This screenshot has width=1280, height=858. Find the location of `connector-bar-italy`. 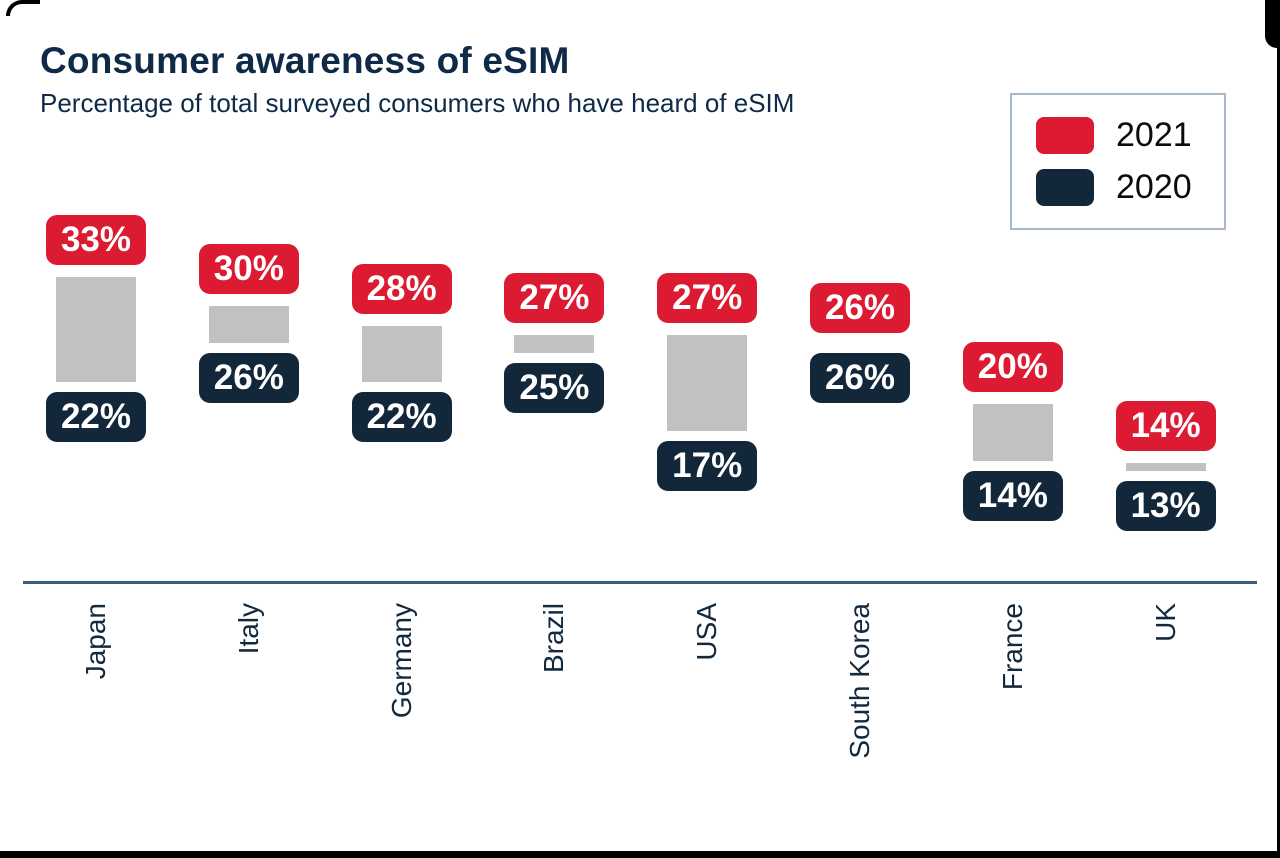

connector-bar-italy is located at coordinates (248, 325).